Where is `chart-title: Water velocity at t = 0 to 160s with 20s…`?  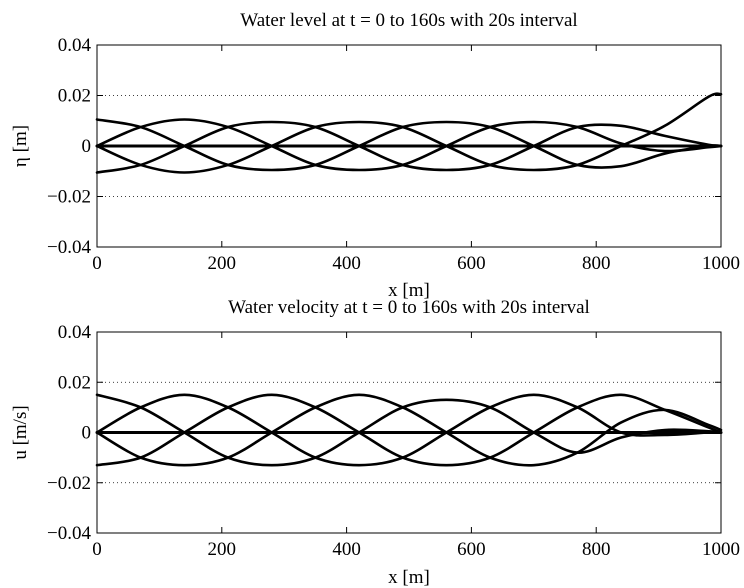
chart-title: Water velocity at t = 0 to 160s with 20s… is located at coordinates (409, 307).